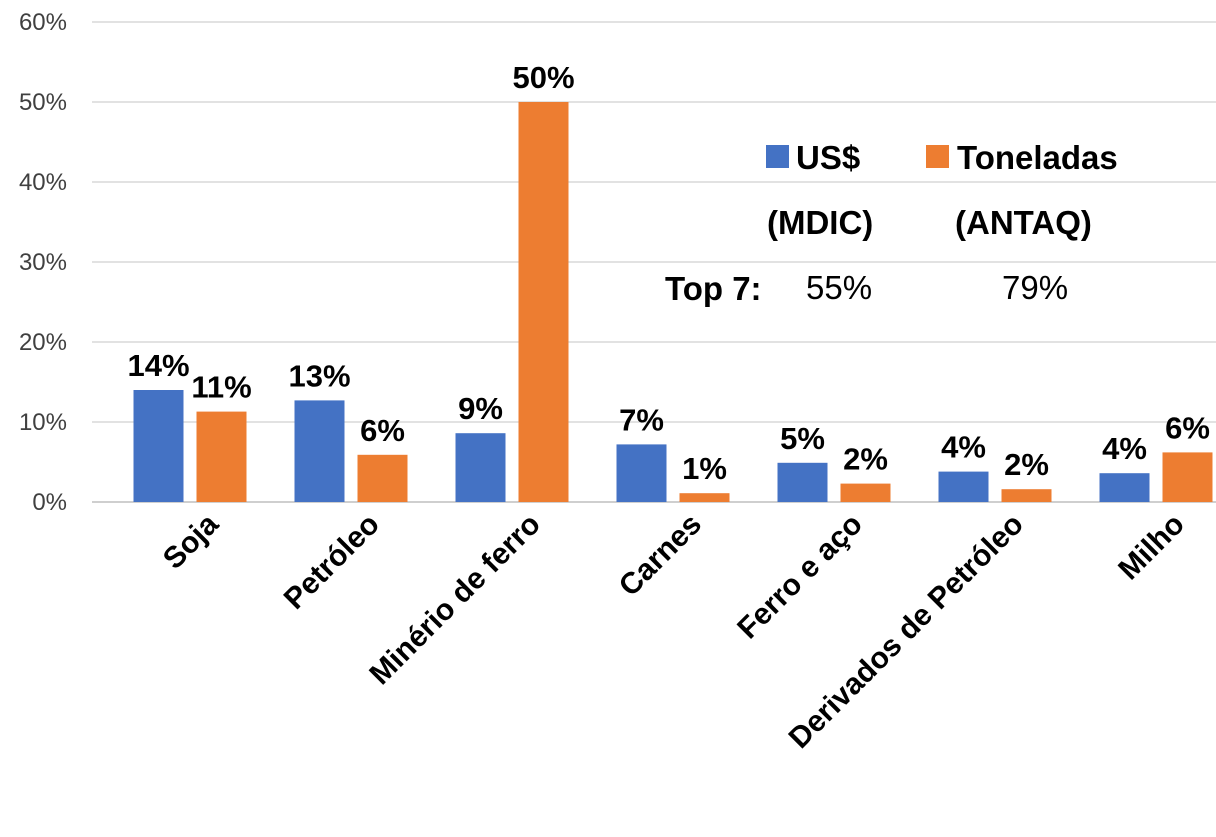 This screenshot has height=837, width=1216. I want to click on legend-source-usd: (MDIC), so click(820, 222).